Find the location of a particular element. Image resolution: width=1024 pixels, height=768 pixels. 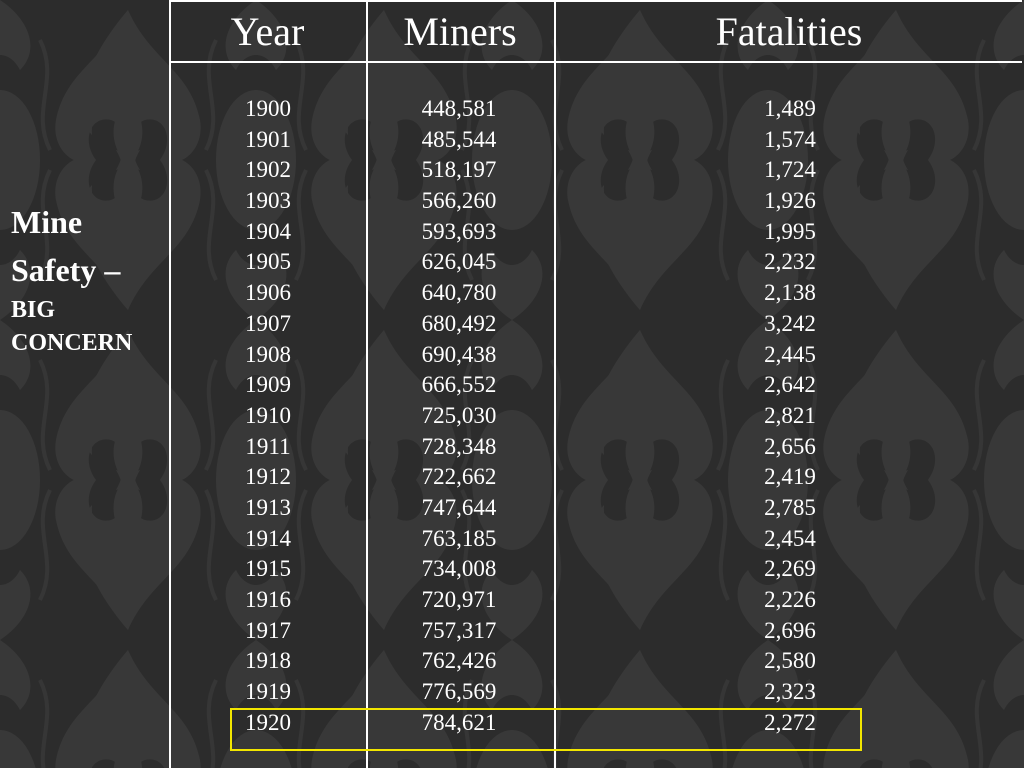

slide-title-line-4: CONCERN is located at coordinates (72, 343).